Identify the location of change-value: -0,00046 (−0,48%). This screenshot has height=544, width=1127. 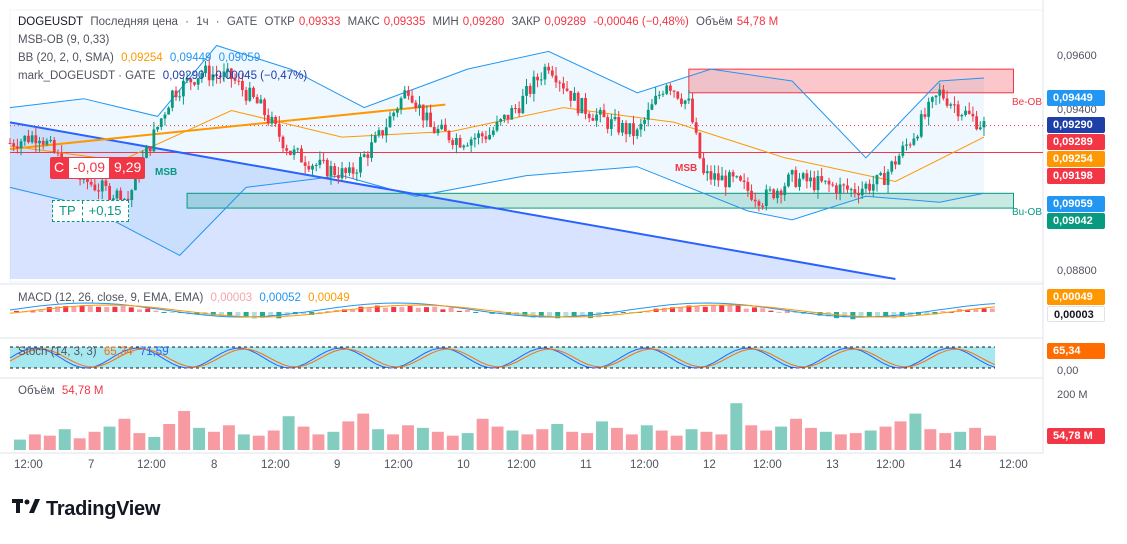
(641, 22).